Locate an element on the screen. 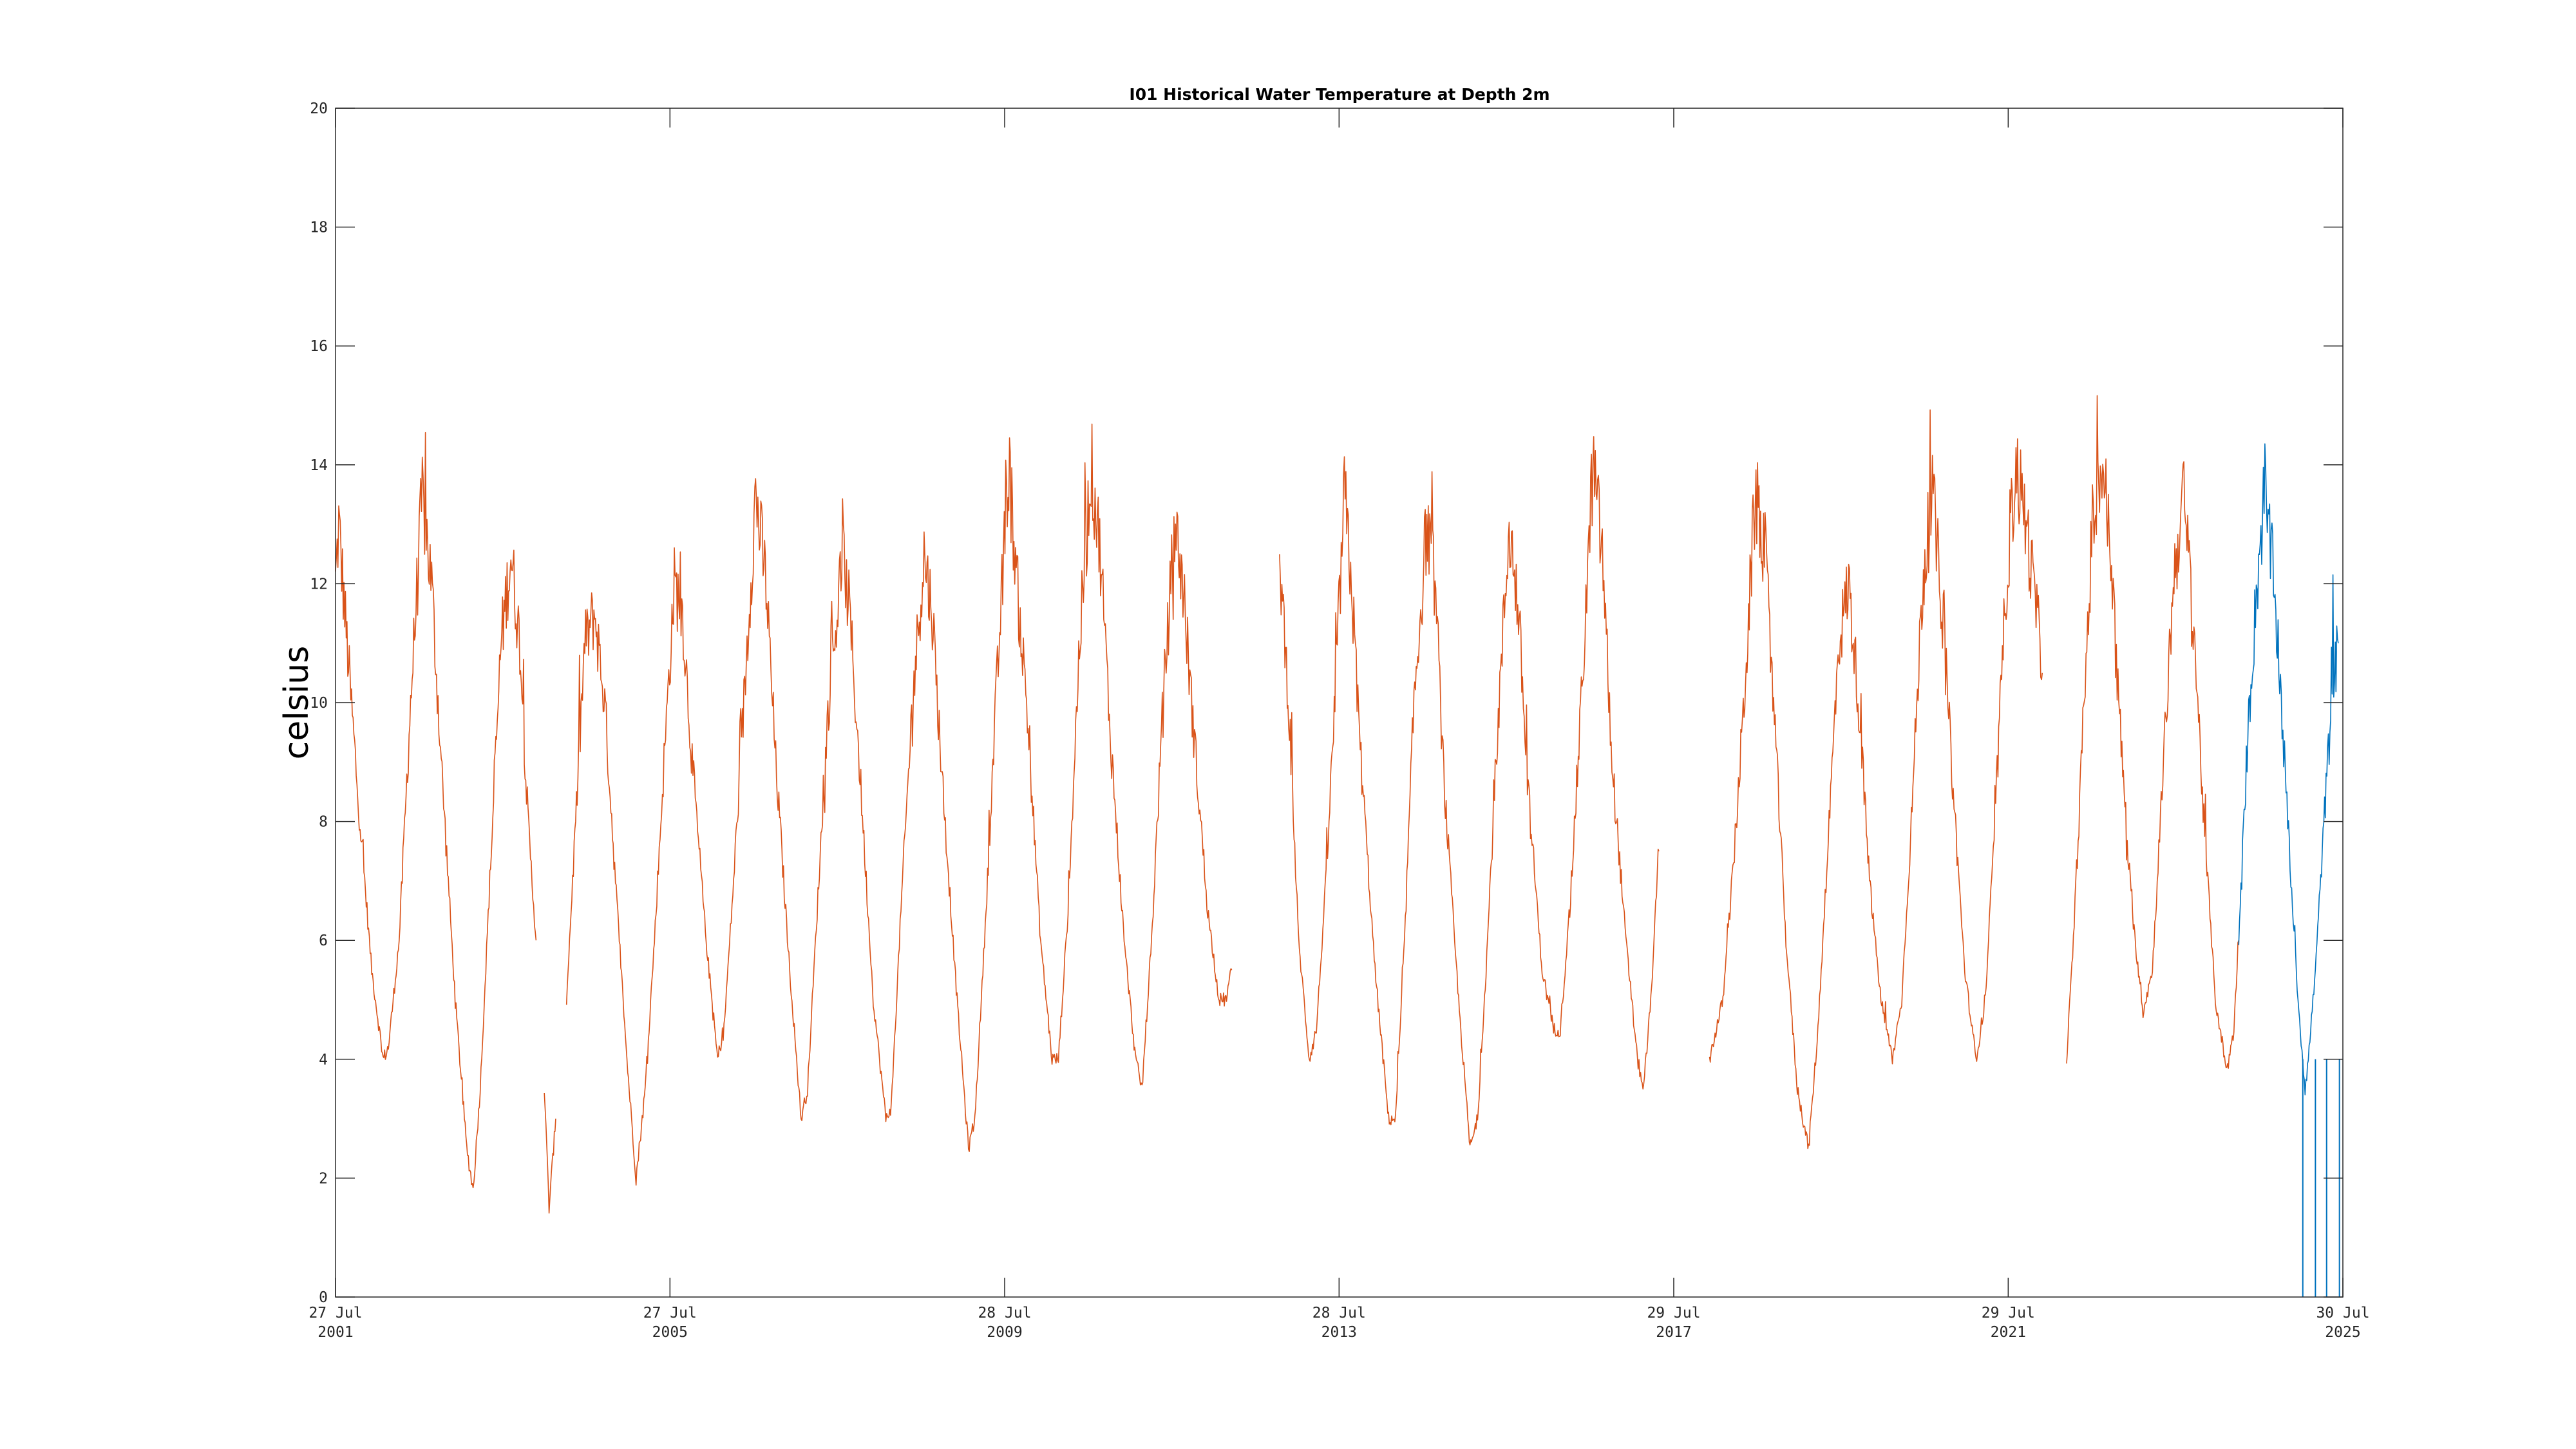 The image size is (2576, 1449). x-tick-label-year: 2017 is located at coordinates (1673, 1333).